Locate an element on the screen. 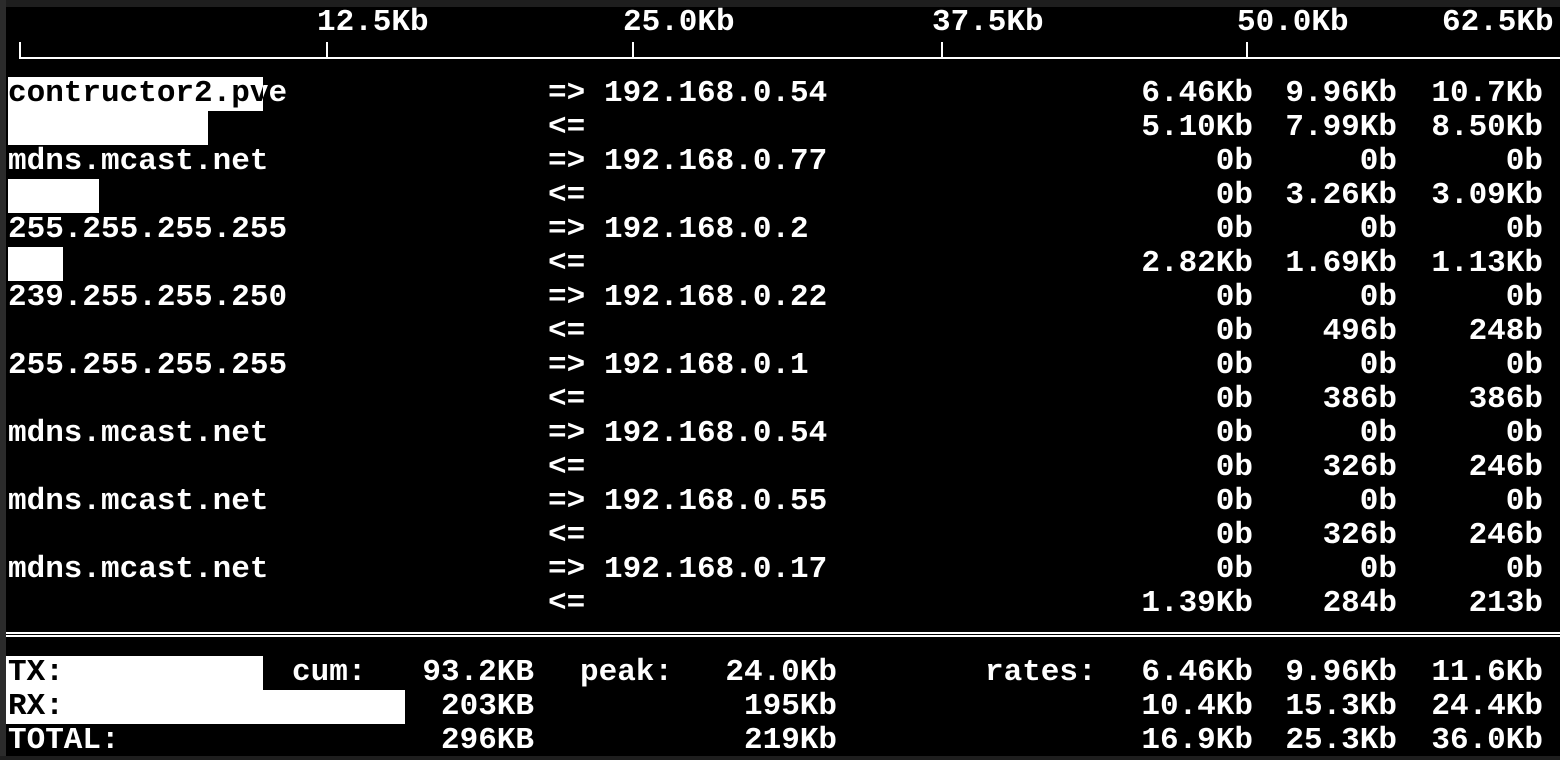 This screenshot has height=760, width=1560. rx-total-bar is located at coordinates (205, 707).